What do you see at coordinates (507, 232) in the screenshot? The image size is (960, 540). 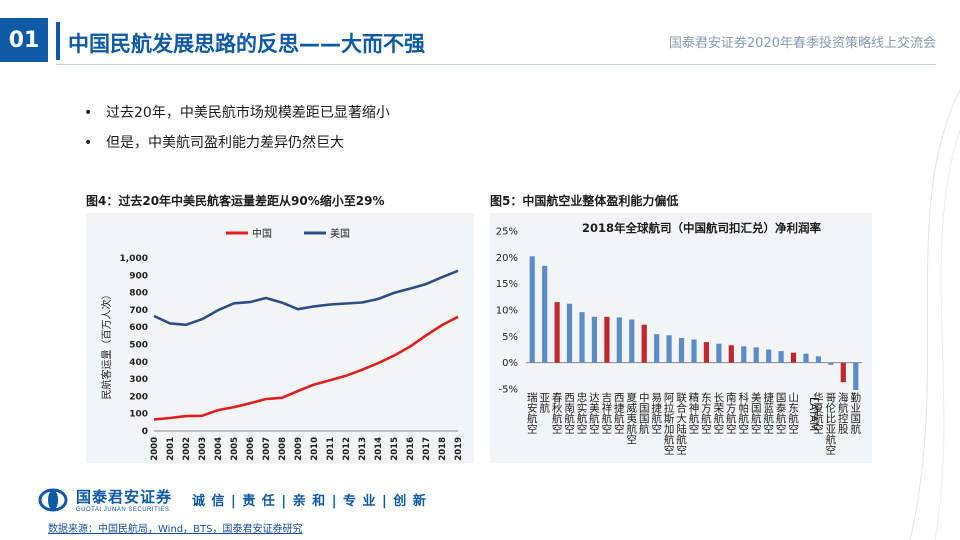 I see `y-tick-label: 25%` at bounding box center [507, 232].